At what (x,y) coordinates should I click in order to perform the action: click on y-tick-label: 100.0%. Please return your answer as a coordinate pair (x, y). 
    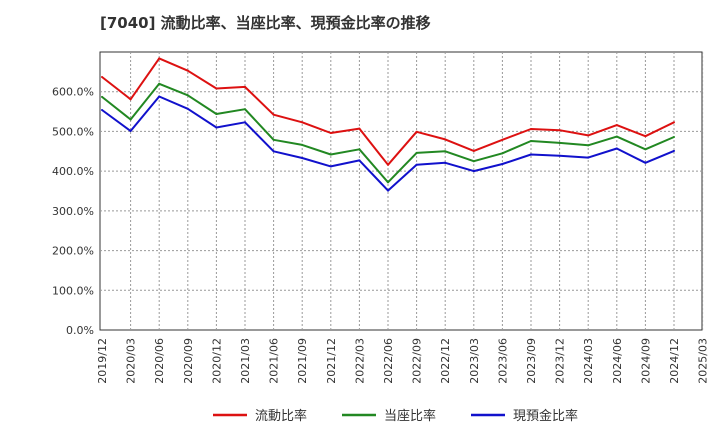
    Looking at the image, I should click on (73, 290).